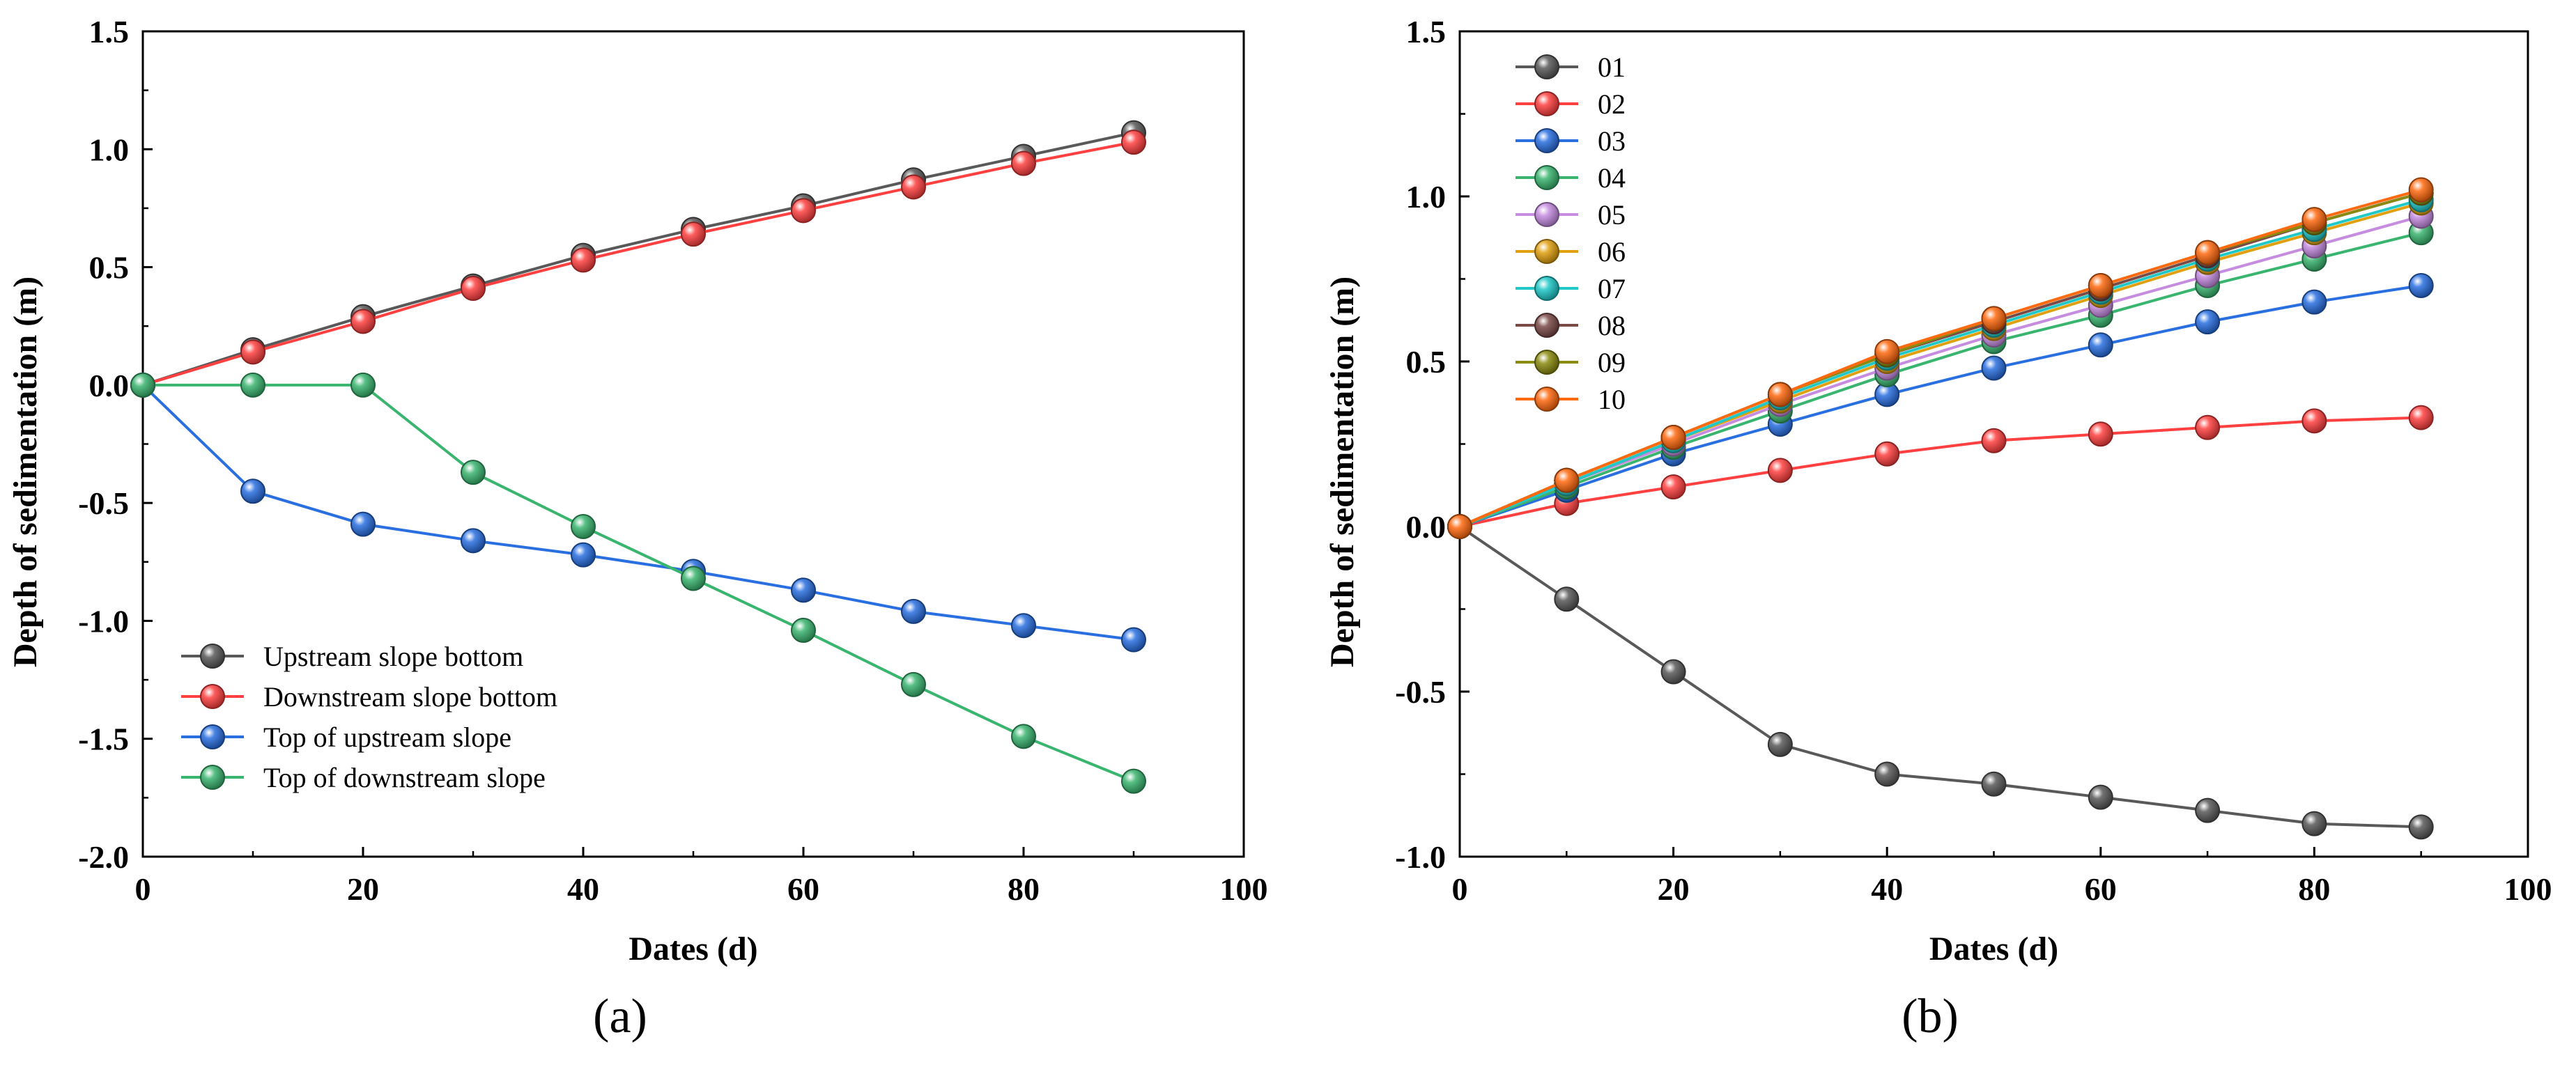 The width and height of the screenshot is (2576, 1067). I want to click on y-tick-label-b: -1.0, so click(1420, 857).